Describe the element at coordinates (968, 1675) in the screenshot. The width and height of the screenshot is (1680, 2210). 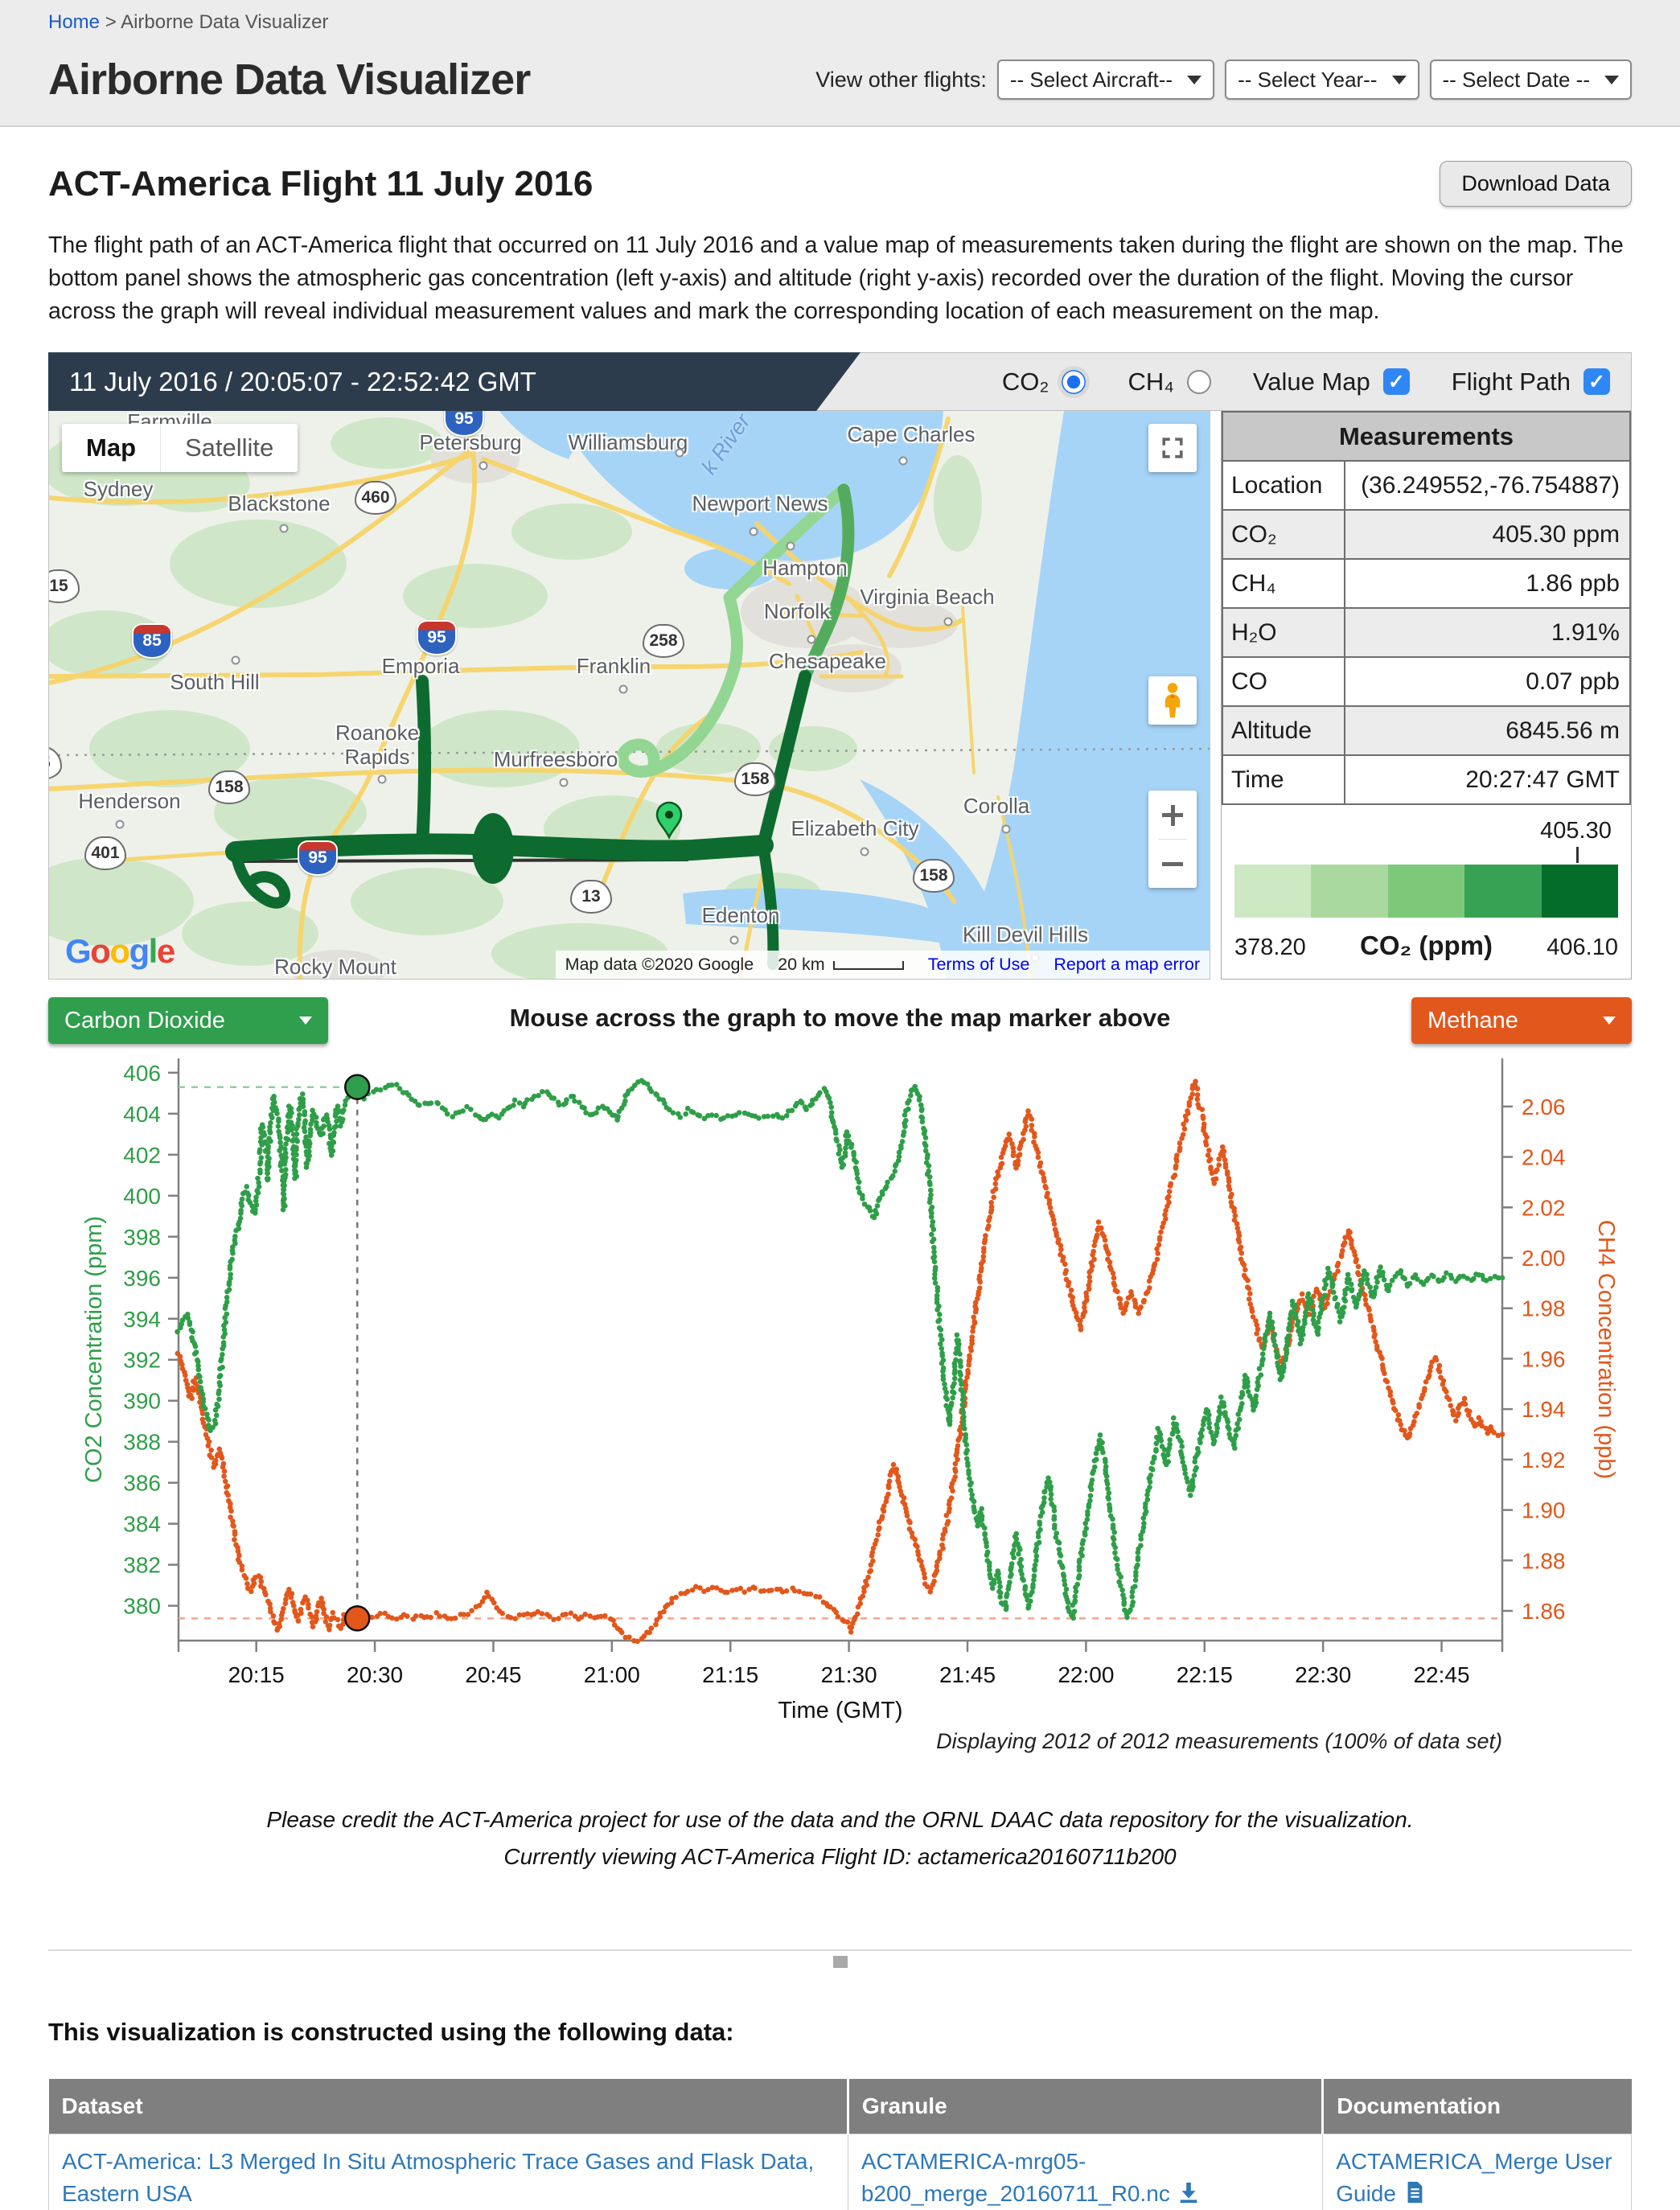
I see `svg-text: 21:45` at that location.